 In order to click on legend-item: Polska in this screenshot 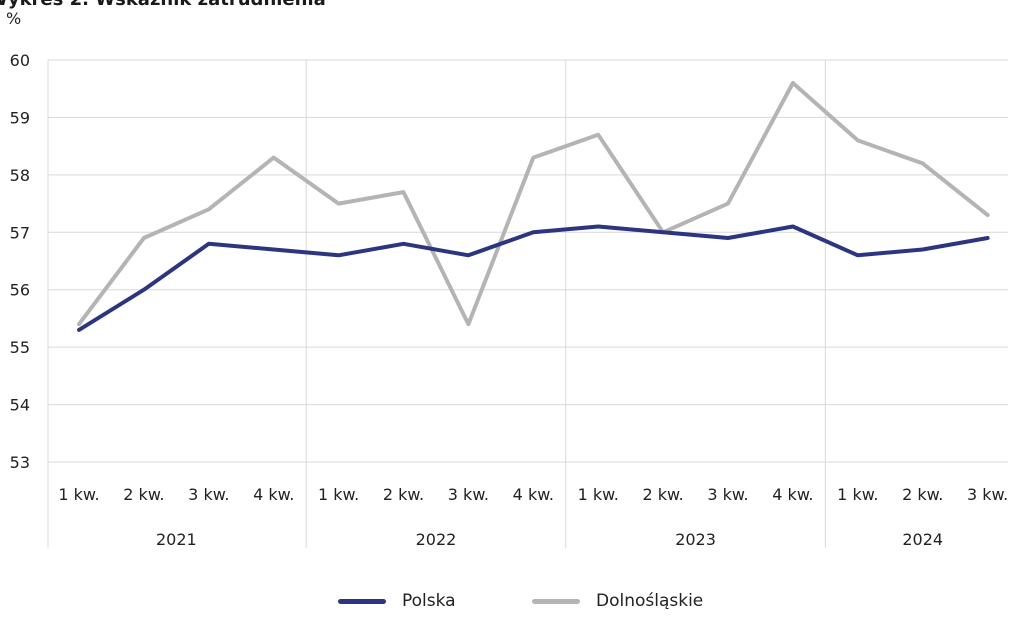, I will do `click(397, 601)`.